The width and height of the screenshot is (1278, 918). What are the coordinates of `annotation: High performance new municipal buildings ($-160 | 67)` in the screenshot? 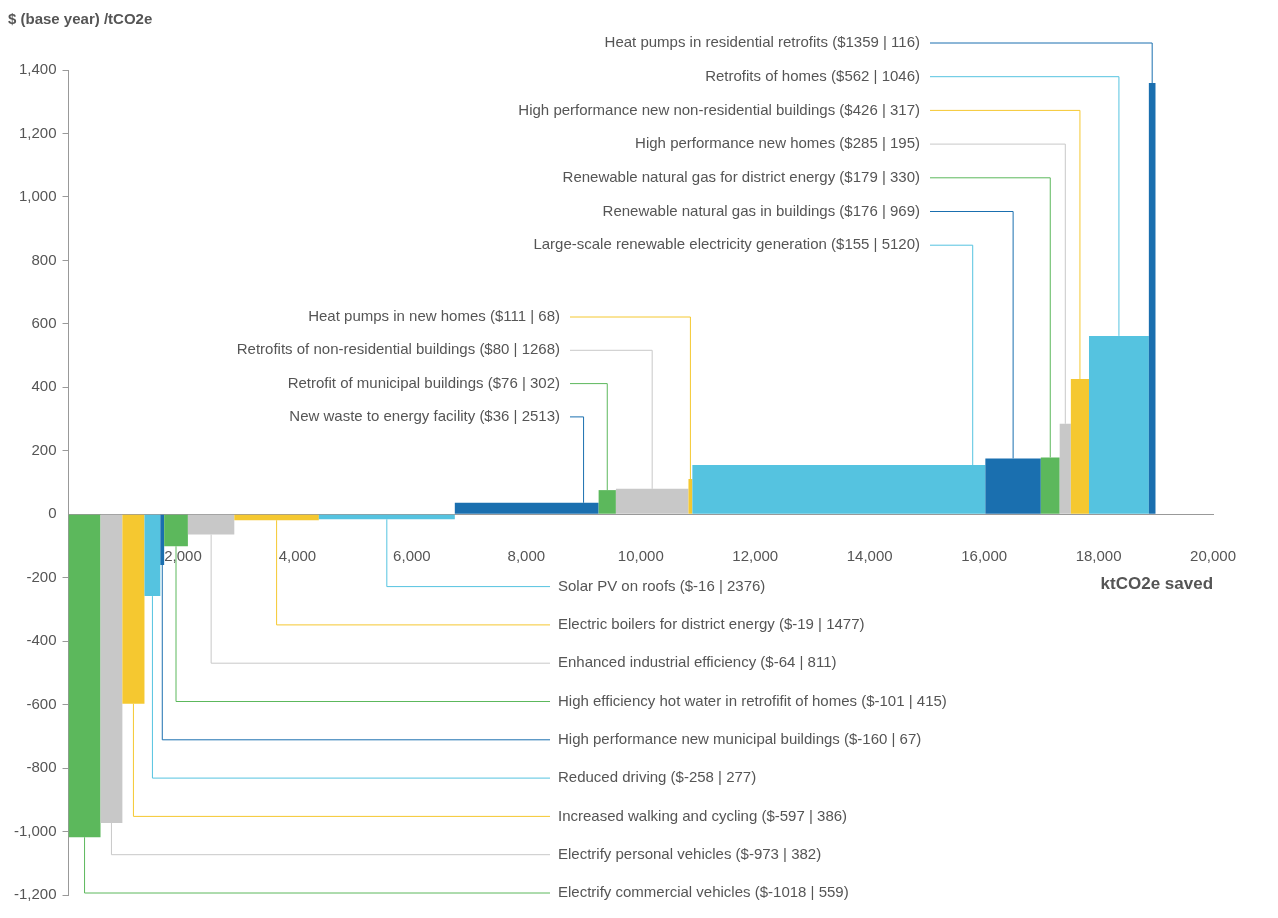 It's located at (740, 738).